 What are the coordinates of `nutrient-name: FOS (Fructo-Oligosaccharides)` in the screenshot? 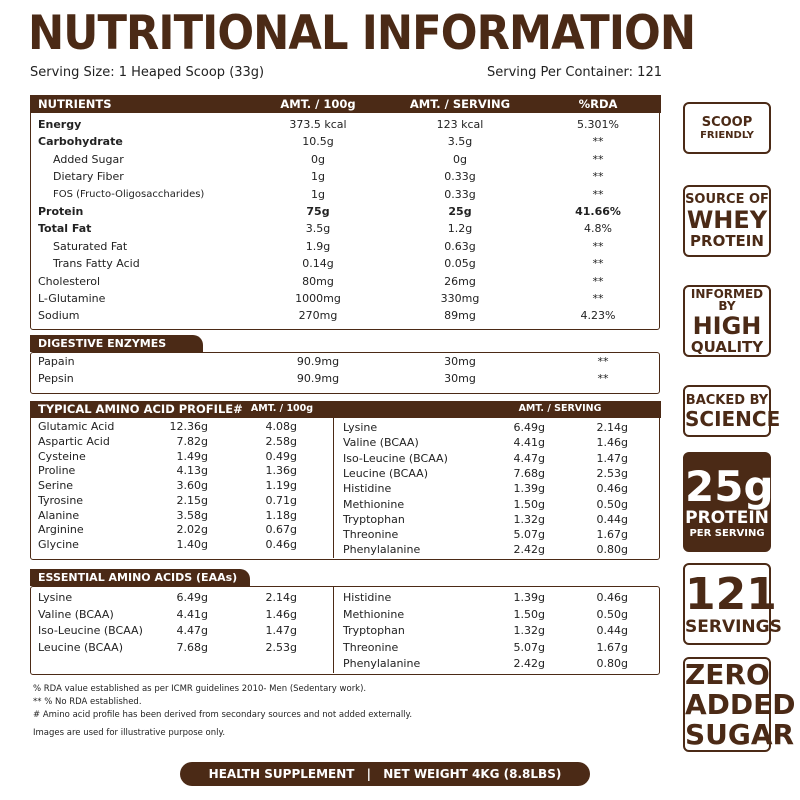 It's located at (129, 194).